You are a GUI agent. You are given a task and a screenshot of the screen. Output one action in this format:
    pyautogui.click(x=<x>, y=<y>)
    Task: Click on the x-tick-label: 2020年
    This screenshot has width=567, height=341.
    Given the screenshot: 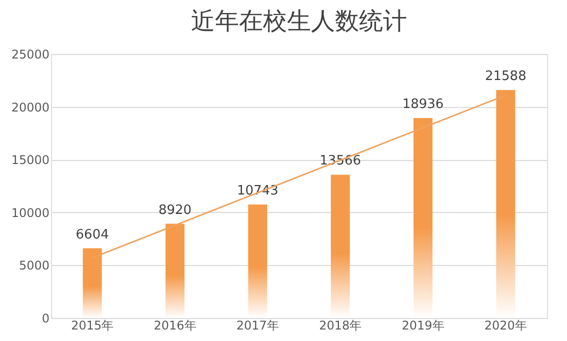 What is the action you would take?
    pyautogui.click(x=505, y=325)
    